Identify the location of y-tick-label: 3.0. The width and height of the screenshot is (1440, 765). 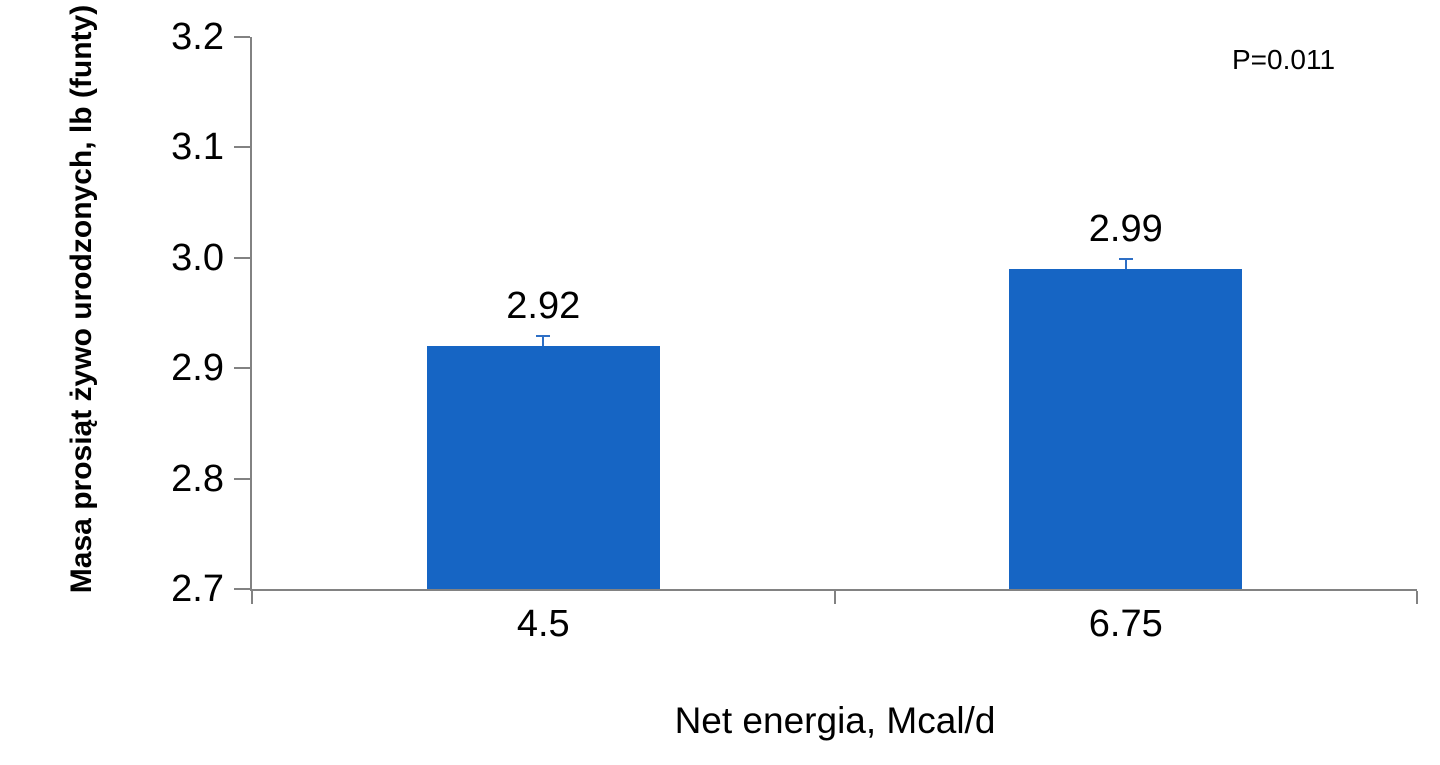
(197, 257).